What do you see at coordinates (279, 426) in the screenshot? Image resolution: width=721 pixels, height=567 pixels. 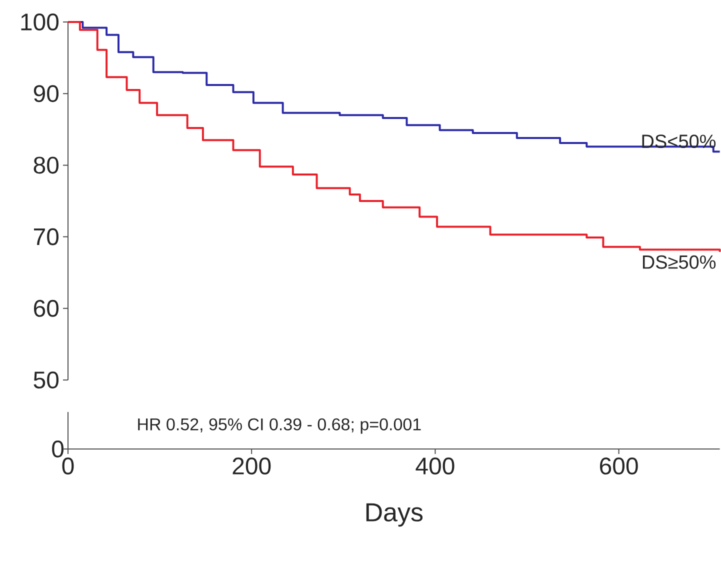 I see `text: HR 0.52, 95% CI 0.39 - 0.68; p=0.001` at bounding box center [279, 426].